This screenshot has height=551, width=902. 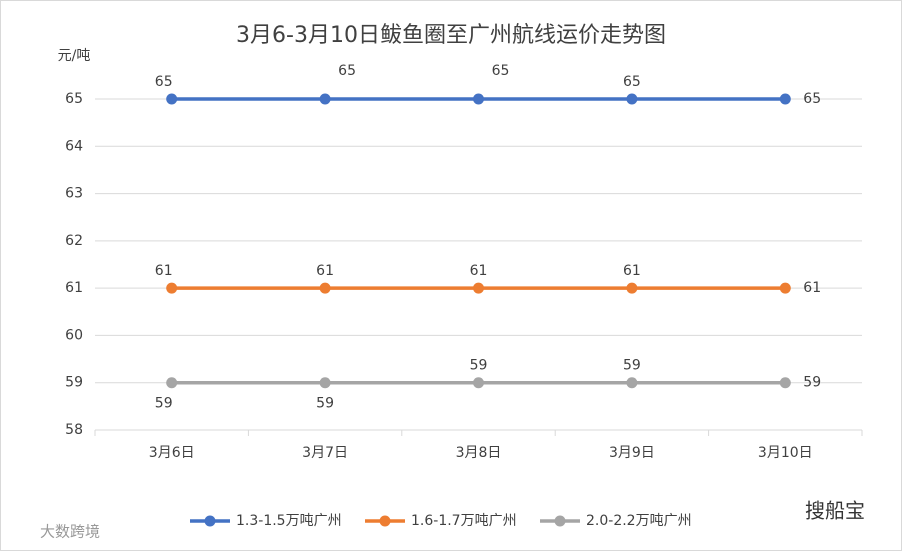 What do you see at coordinates (70, 532) in the screenshot?
I see `watermark: 大数跨境` at bounding box center [70, 532].